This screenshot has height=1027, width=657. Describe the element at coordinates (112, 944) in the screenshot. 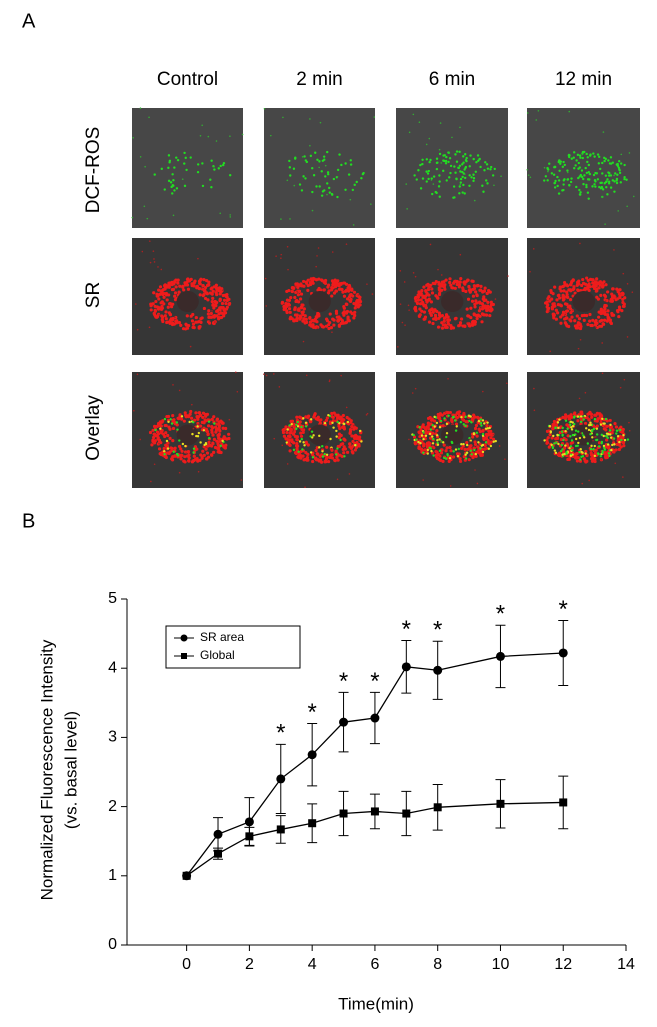

I see `y-tick-label: 0` at that location.